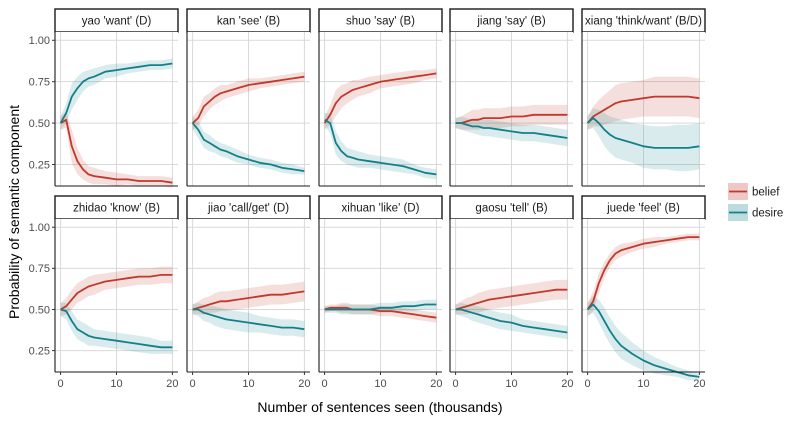 The height and width of the screenshot is (421, 800). I want to click on facet-strip-title: xihuan 'like' (D), so click(381, 209).